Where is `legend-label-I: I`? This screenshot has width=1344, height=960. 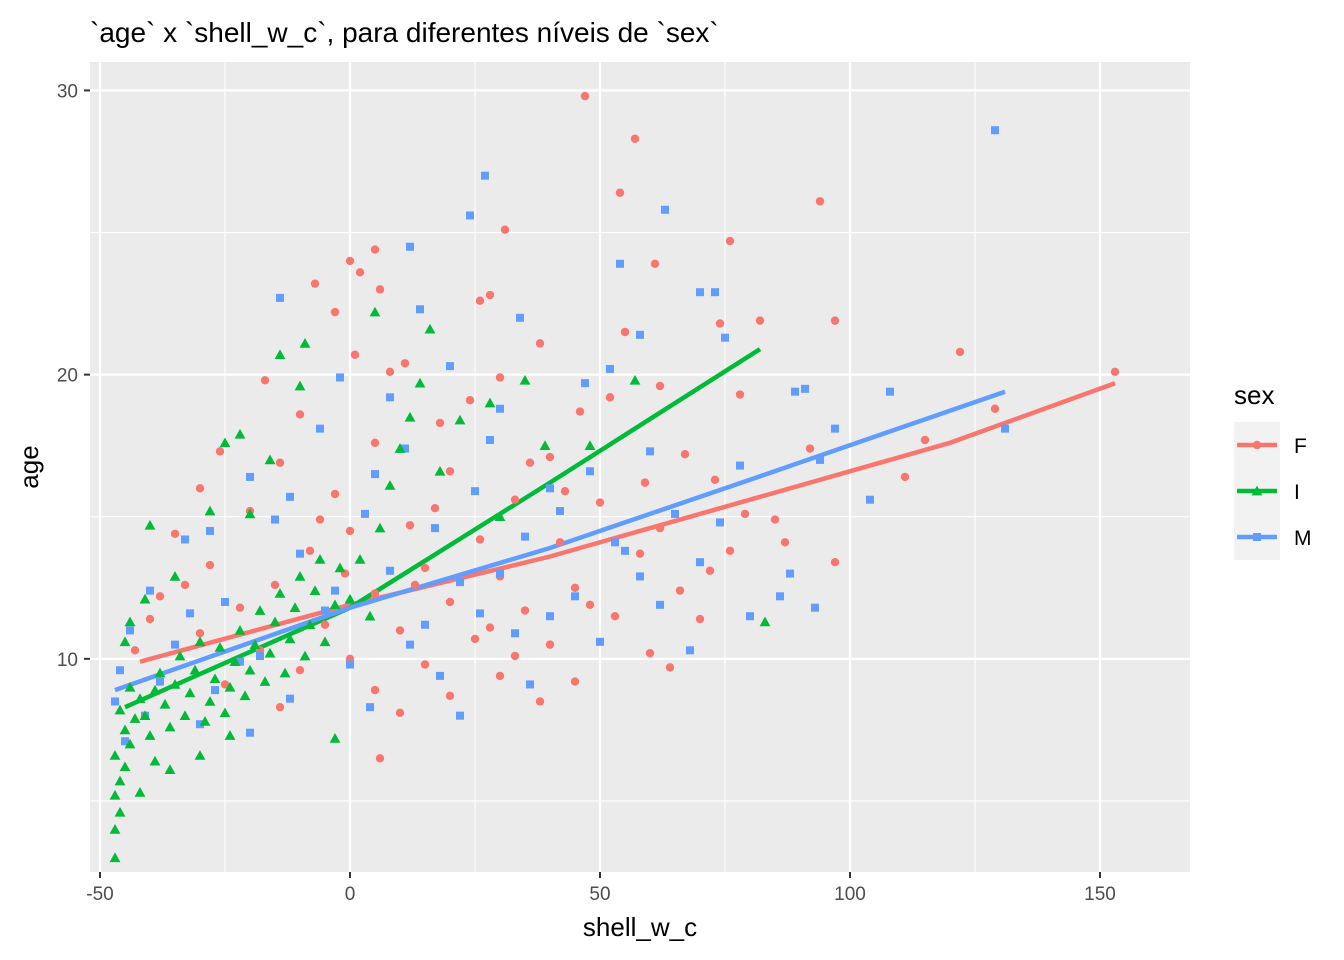
legend-label-I: I is located at coordinates (1297, 492).